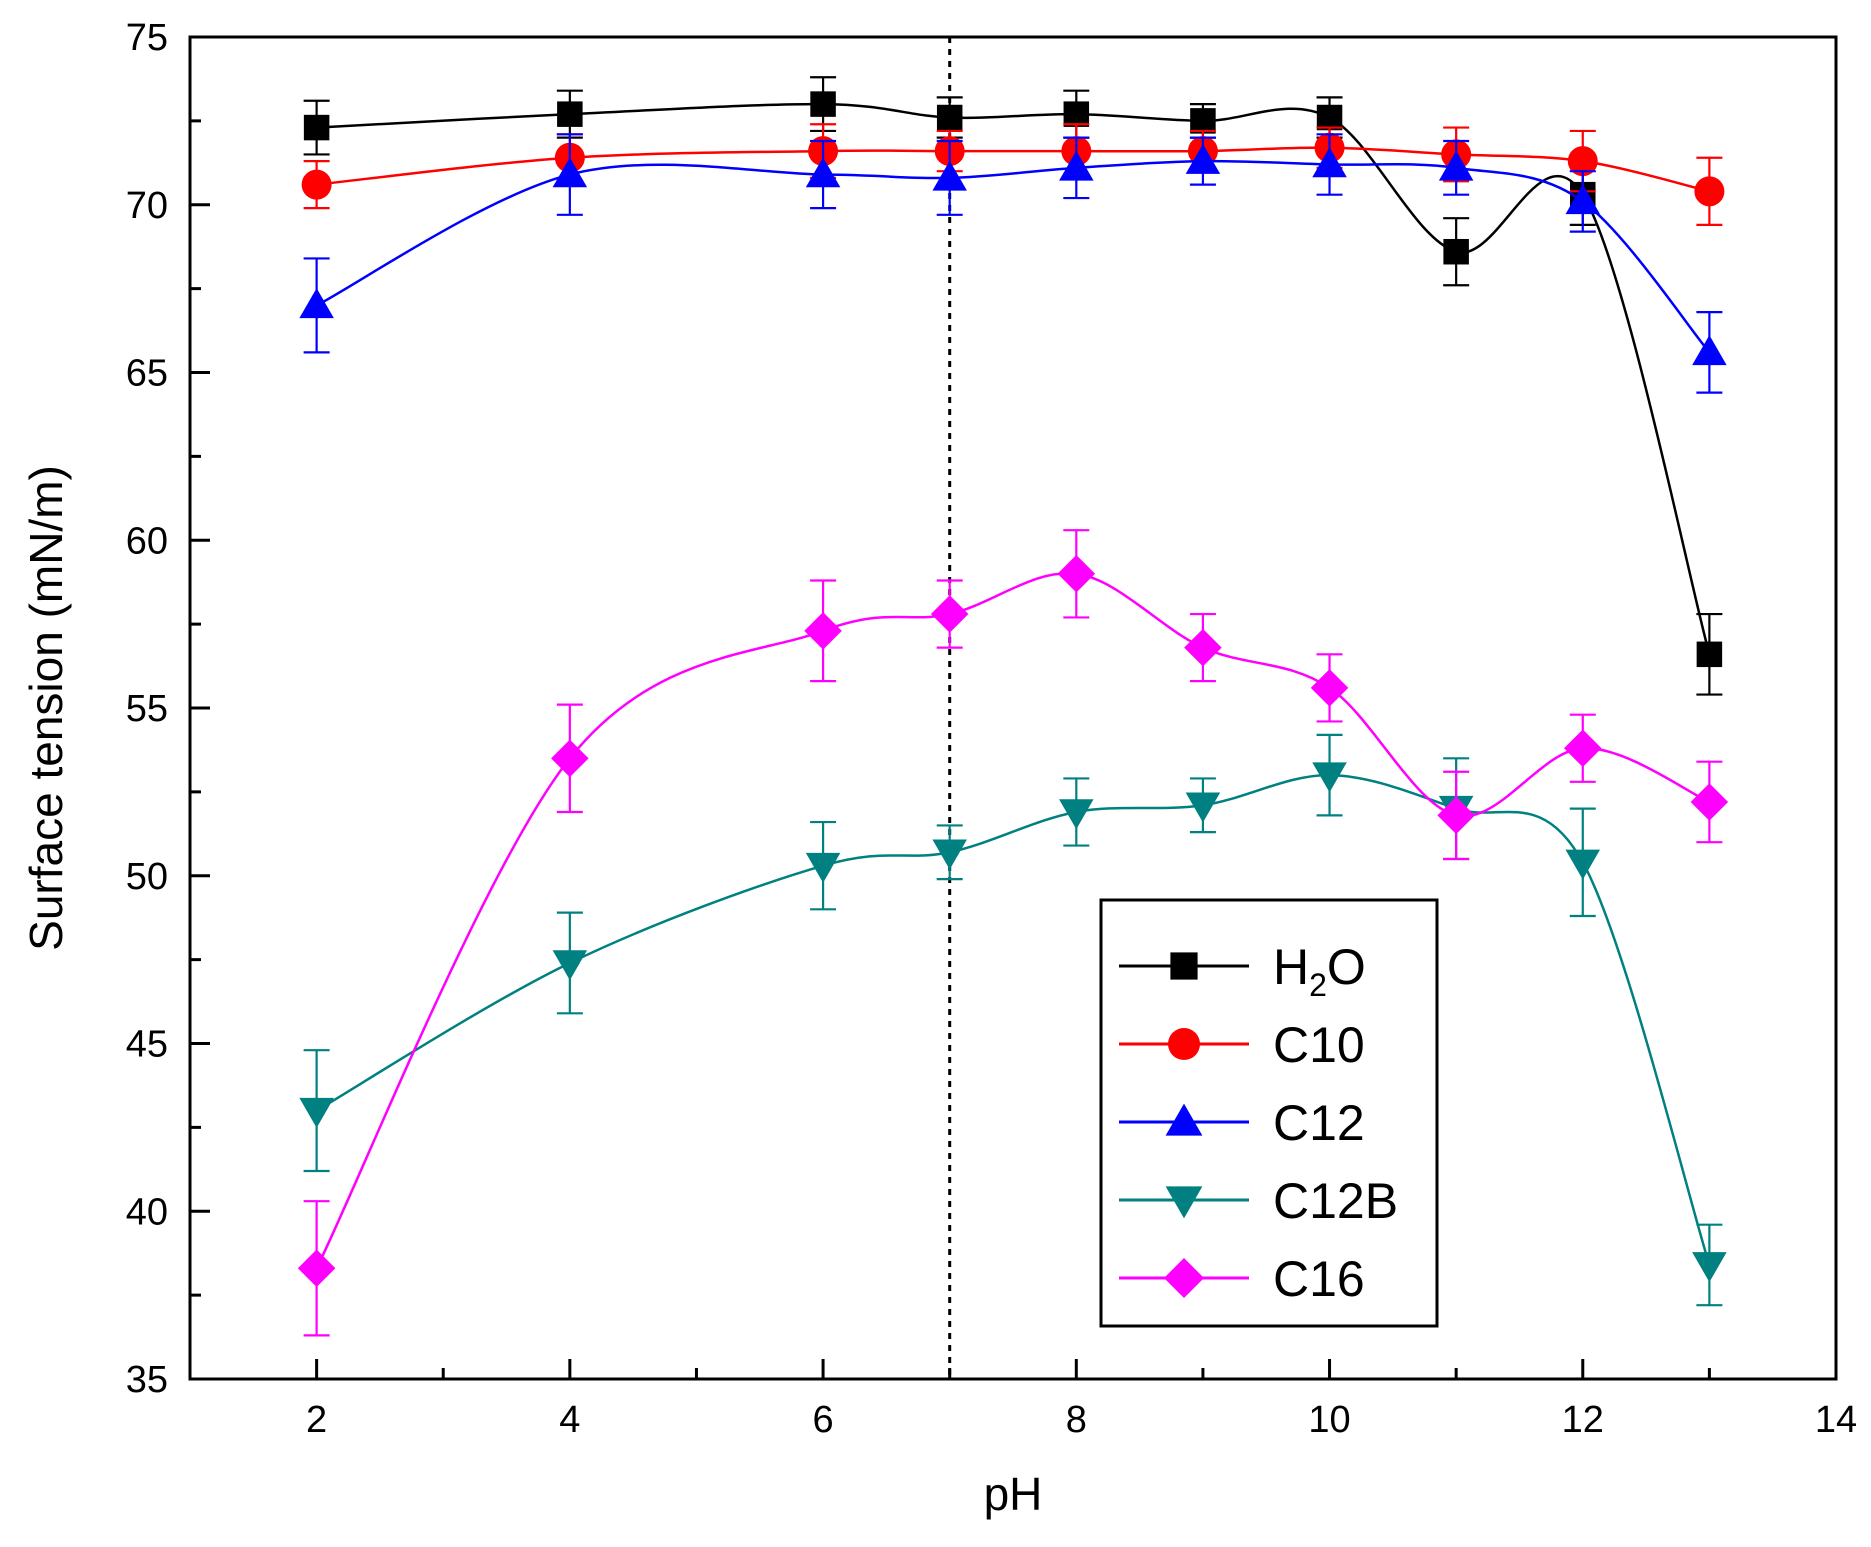  I want to click on legend-label-tail: O, so click(1346, 967).